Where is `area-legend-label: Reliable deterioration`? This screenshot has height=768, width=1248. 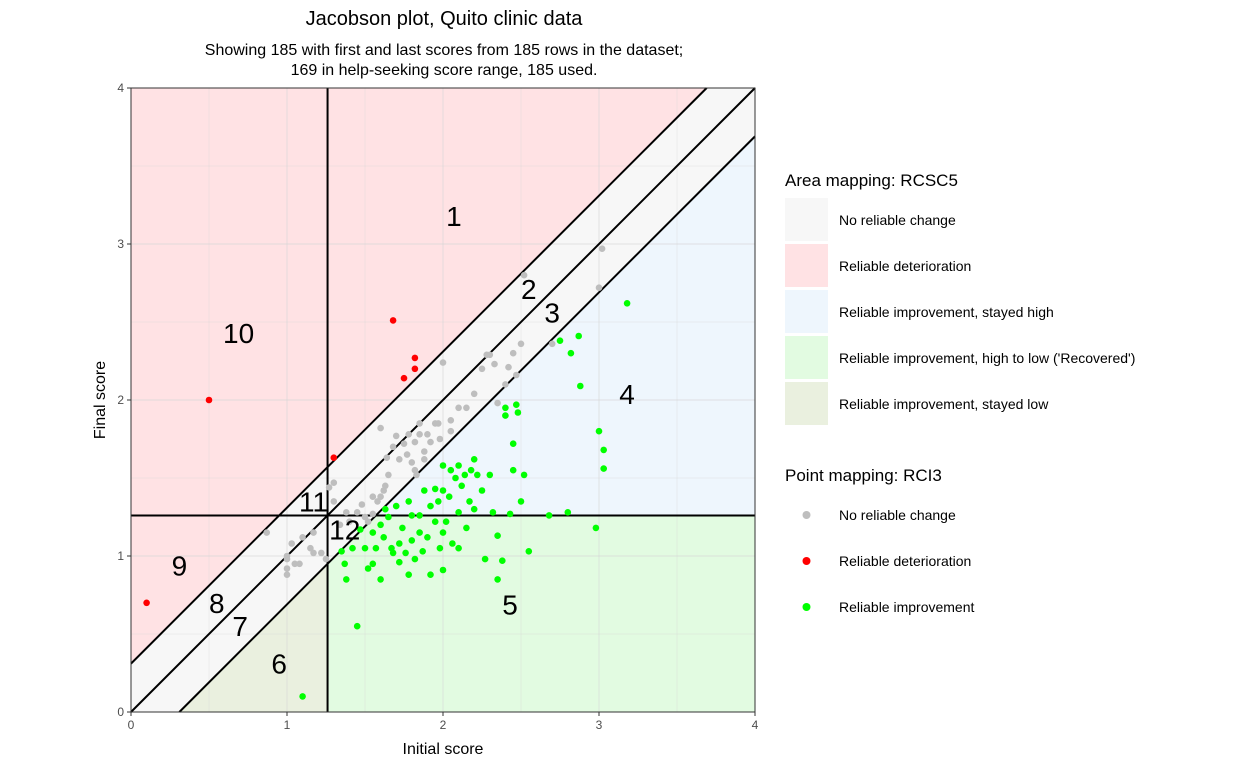
area-legend-label: Reliable deterioration is located at coordinates (905, 266).